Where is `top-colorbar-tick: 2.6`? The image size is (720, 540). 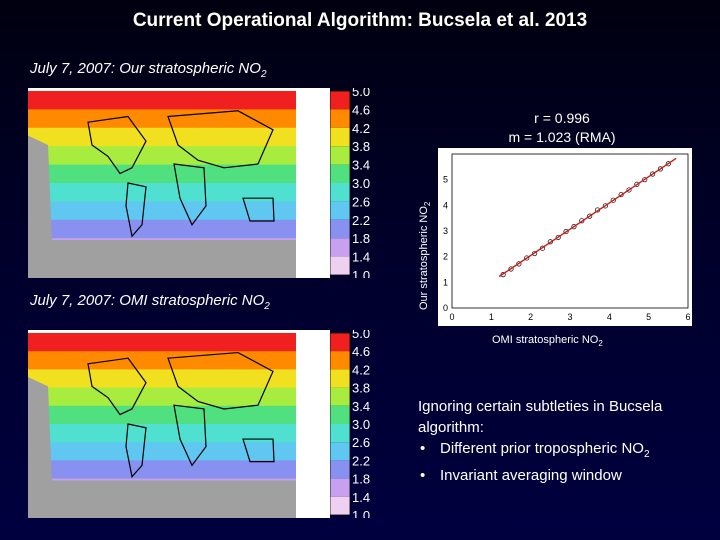 top-colorbar-tick: 2.6 is located at coordinates (361, 201).